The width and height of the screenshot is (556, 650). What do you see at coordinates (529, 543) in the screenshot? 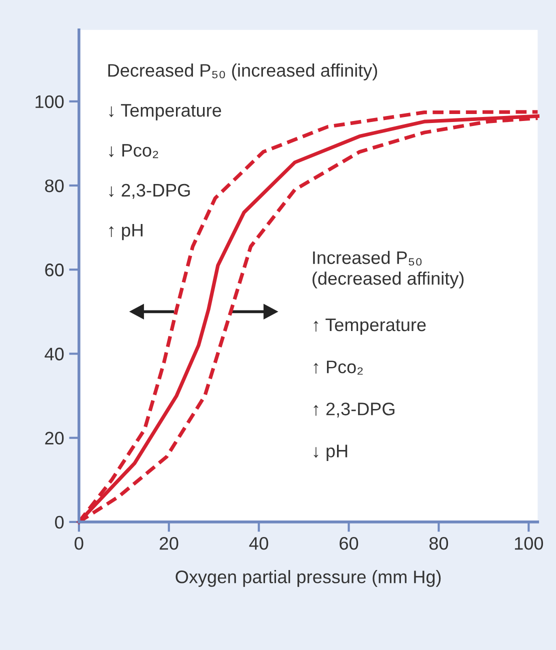
I see `x-tick-label: 100` at bounding box center [529, 543].